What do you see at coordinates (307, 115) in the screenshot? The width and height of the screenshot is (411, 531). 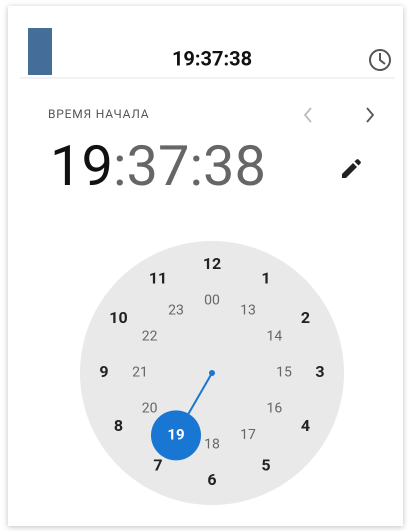 I see `prev-arrow` at bounding box center [307, 115].